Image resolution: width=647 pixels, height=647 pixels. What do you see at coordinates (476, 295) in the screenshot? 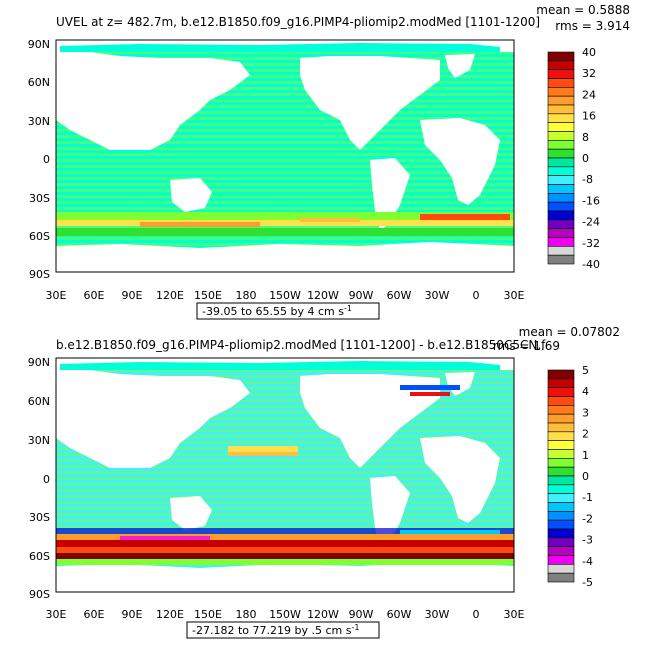
I see `xtick-label: 0` at bounding box center [476, 295].